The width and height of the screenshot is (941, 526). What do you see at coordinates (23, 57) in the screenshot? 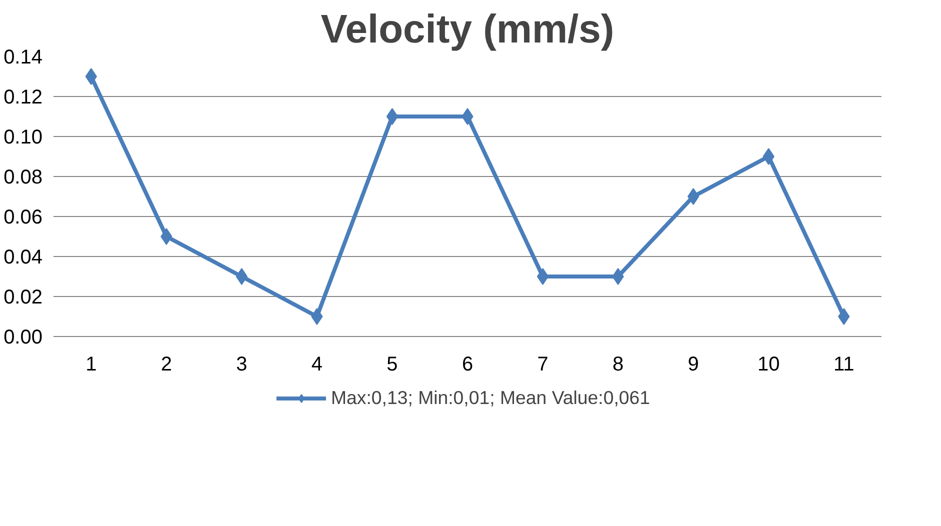
I see `y-tick-label: 0.14` at bounding box center [23, 57].